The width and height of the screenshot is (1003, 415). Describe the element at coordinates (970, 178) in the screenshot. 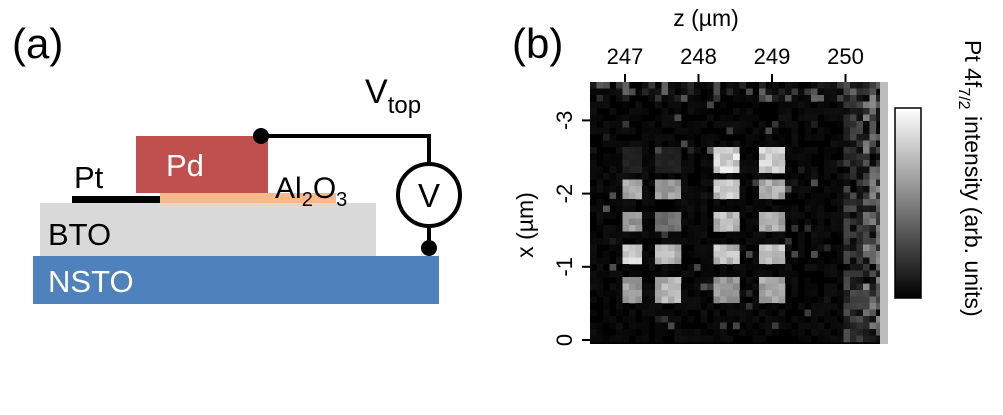

I see `colorbar-label: Pt 4f7/2 intensity (arb. units)` at that location.